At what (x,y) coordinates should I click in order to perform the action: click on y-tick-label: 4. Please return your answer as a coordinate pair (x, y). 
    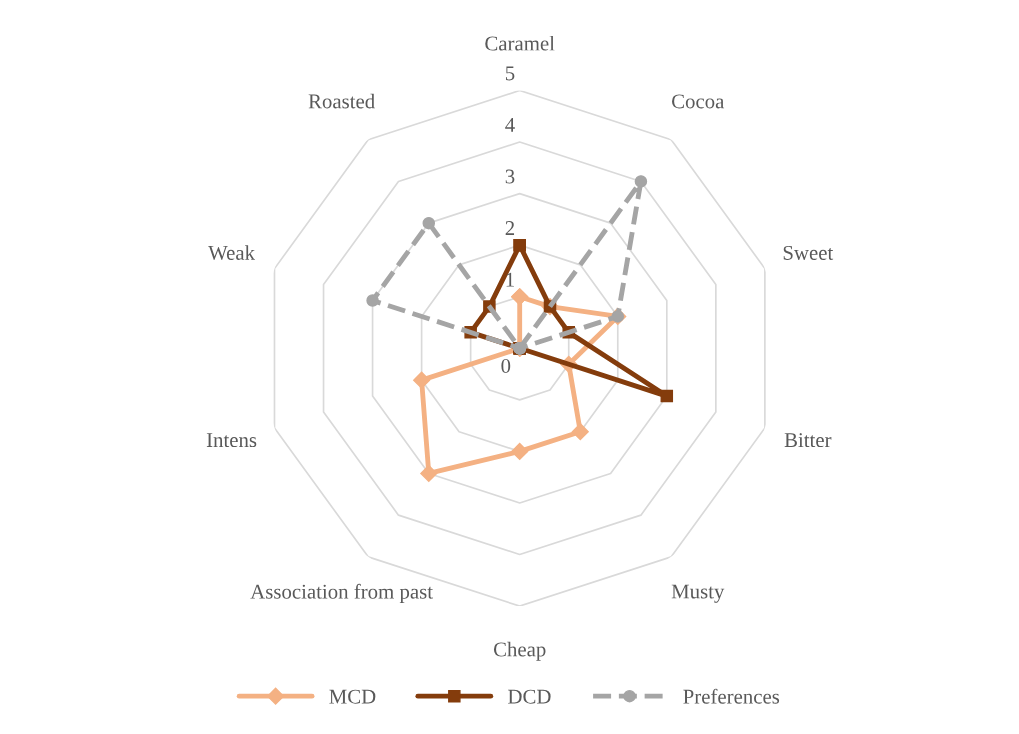
    Looking at the image, I should click on (510, 125).